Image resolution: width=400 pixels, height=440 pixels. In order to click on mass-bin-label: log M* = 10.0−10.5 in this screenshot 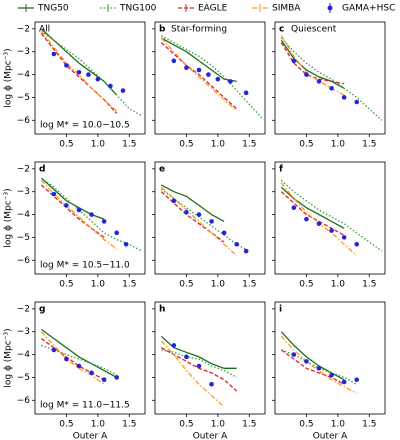, I will do `click(85, 126)`.